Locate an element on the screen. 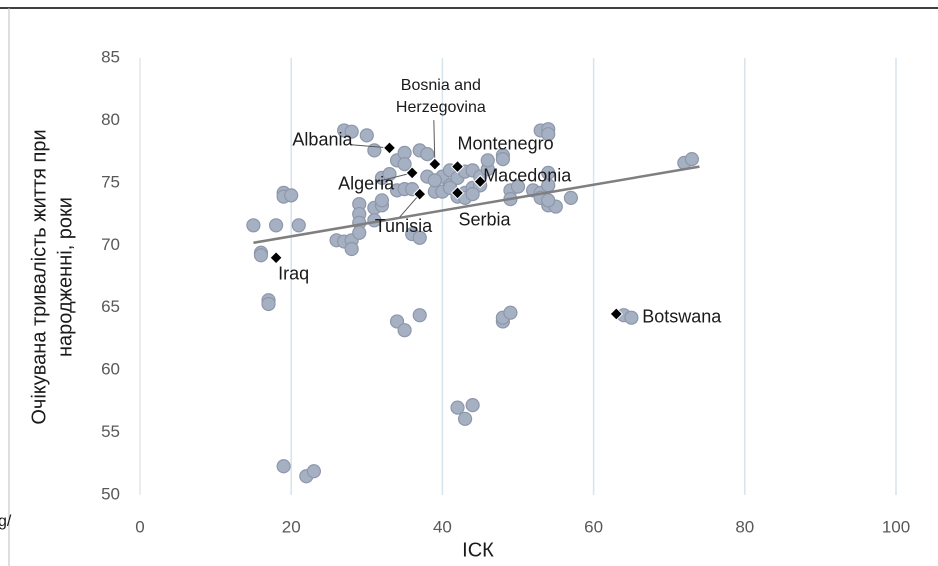 This screenshot has width=938, height=566. x-tick-label: 80 is located at coordinates (744, 526).